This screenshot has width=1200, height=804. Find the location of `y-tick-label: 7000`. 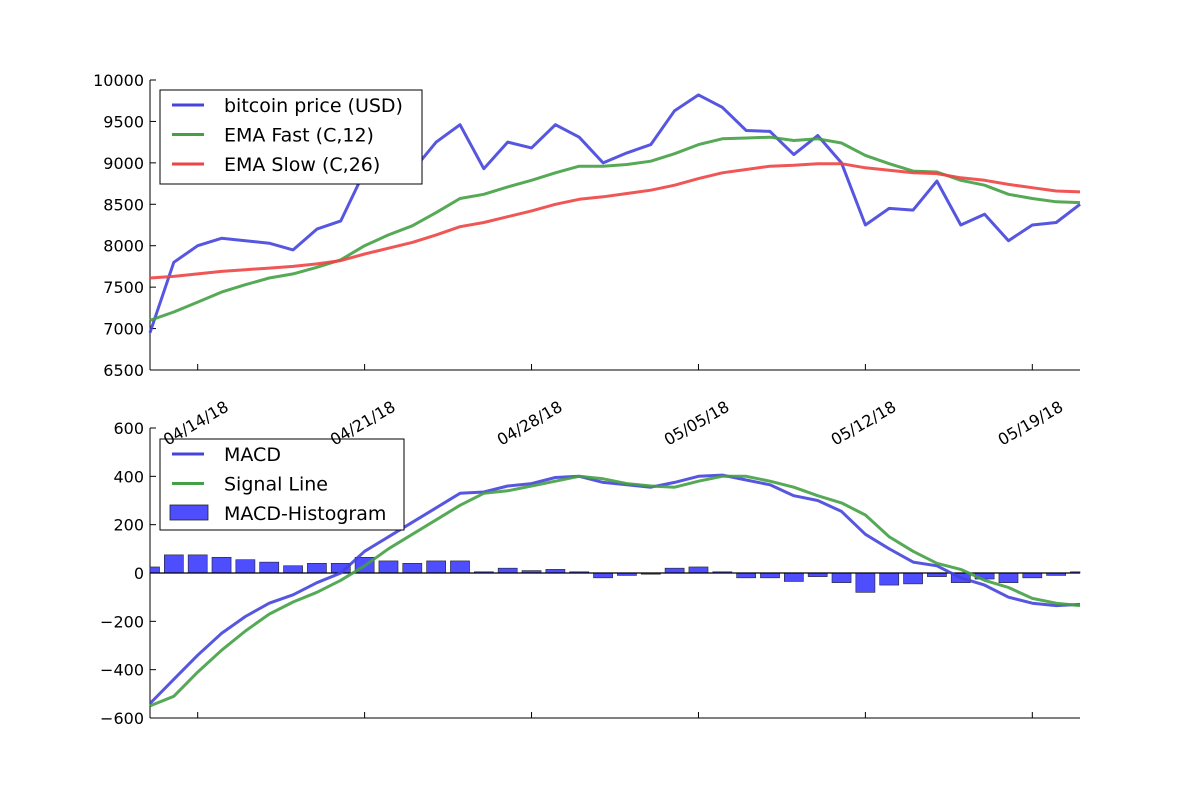

y-tick-label: 7000 is located at coordinates (123, 329).